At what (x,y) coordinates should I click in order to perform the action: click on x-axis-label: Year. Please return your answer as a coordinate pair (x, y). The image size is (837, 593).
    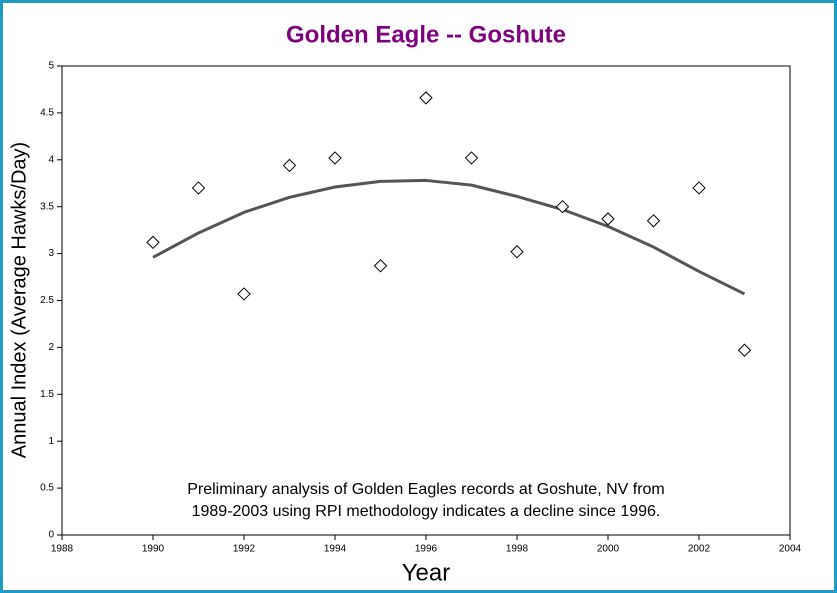
    Looking at the image, I should click on (426, 572).